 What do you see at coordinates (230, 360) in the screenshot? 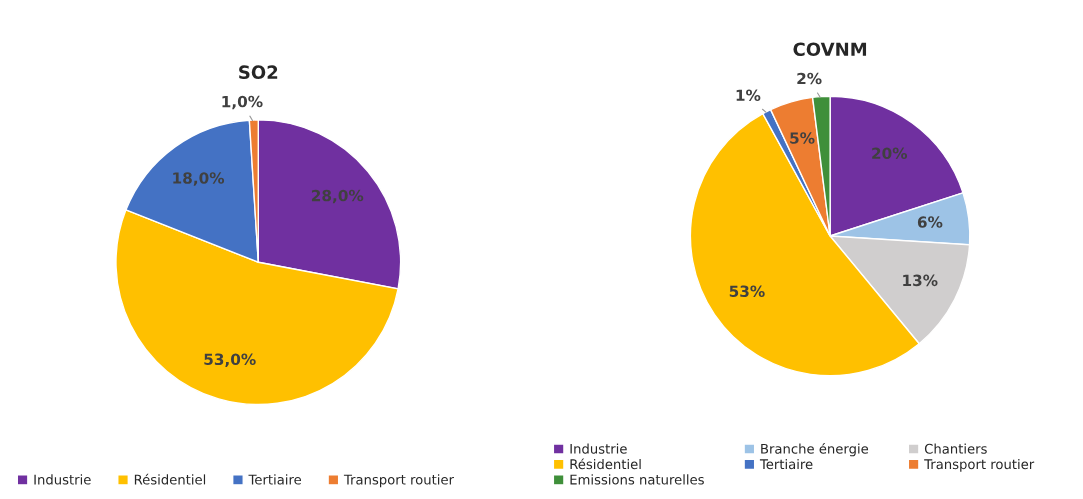
I see `data-label: 53,0%` at bounding box center [230, 360].